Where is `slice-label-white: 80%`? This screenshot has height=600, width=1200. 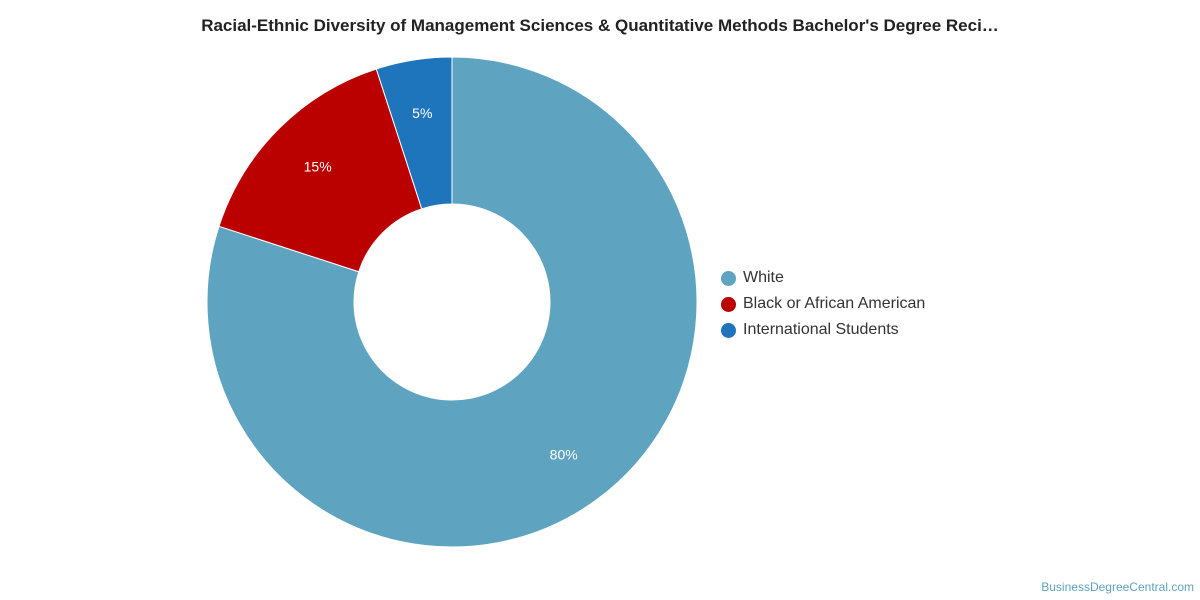 slice-label-white: 80% is located at coordinates (564, 454).